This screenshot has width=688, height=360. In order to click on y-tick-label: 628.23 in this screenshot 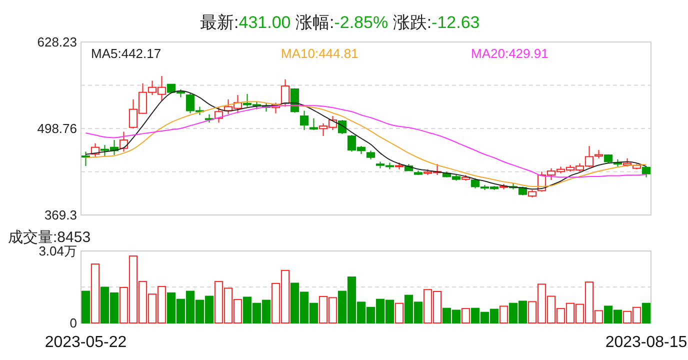, I will do `click(57, 42)`.